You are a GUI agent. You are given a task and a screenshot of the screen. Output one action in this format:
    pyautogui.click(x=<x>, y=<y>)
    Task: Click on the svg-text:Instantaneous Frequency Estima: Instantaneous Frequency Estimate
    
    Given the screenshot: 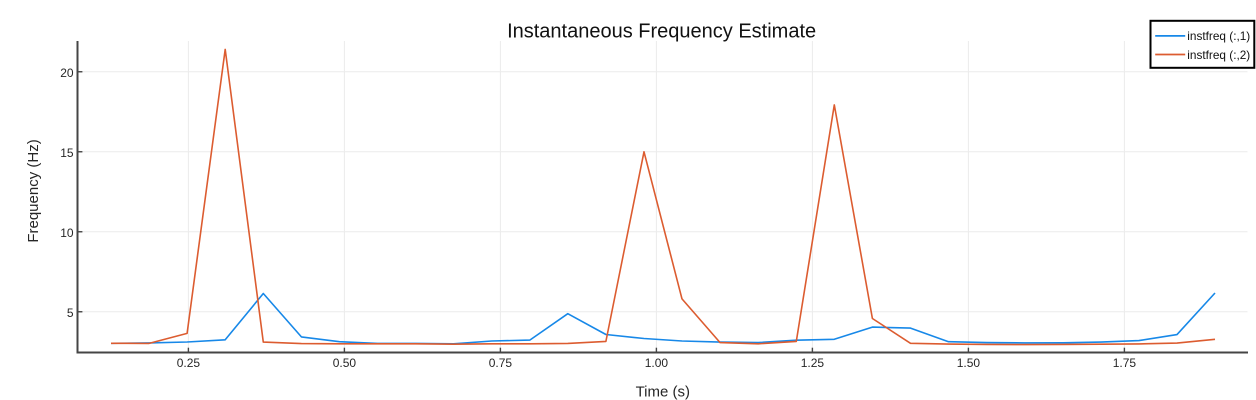 What is the action you would take?
    pyautogui.click(x=661, y=31)
    